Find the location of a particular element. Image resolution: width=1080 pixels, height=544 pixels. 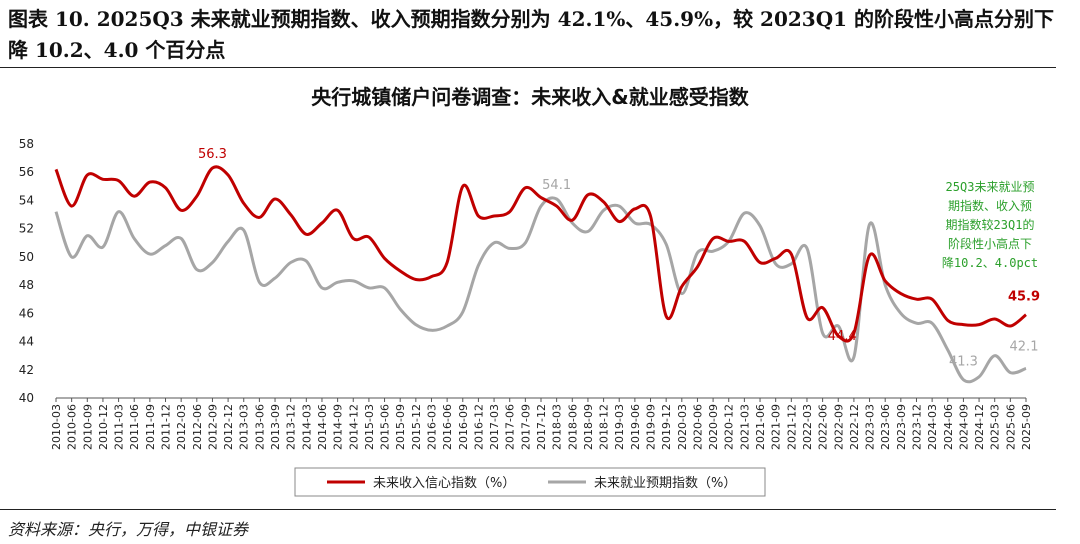

data-label: 44.4 is located at coordinates (842, 336).